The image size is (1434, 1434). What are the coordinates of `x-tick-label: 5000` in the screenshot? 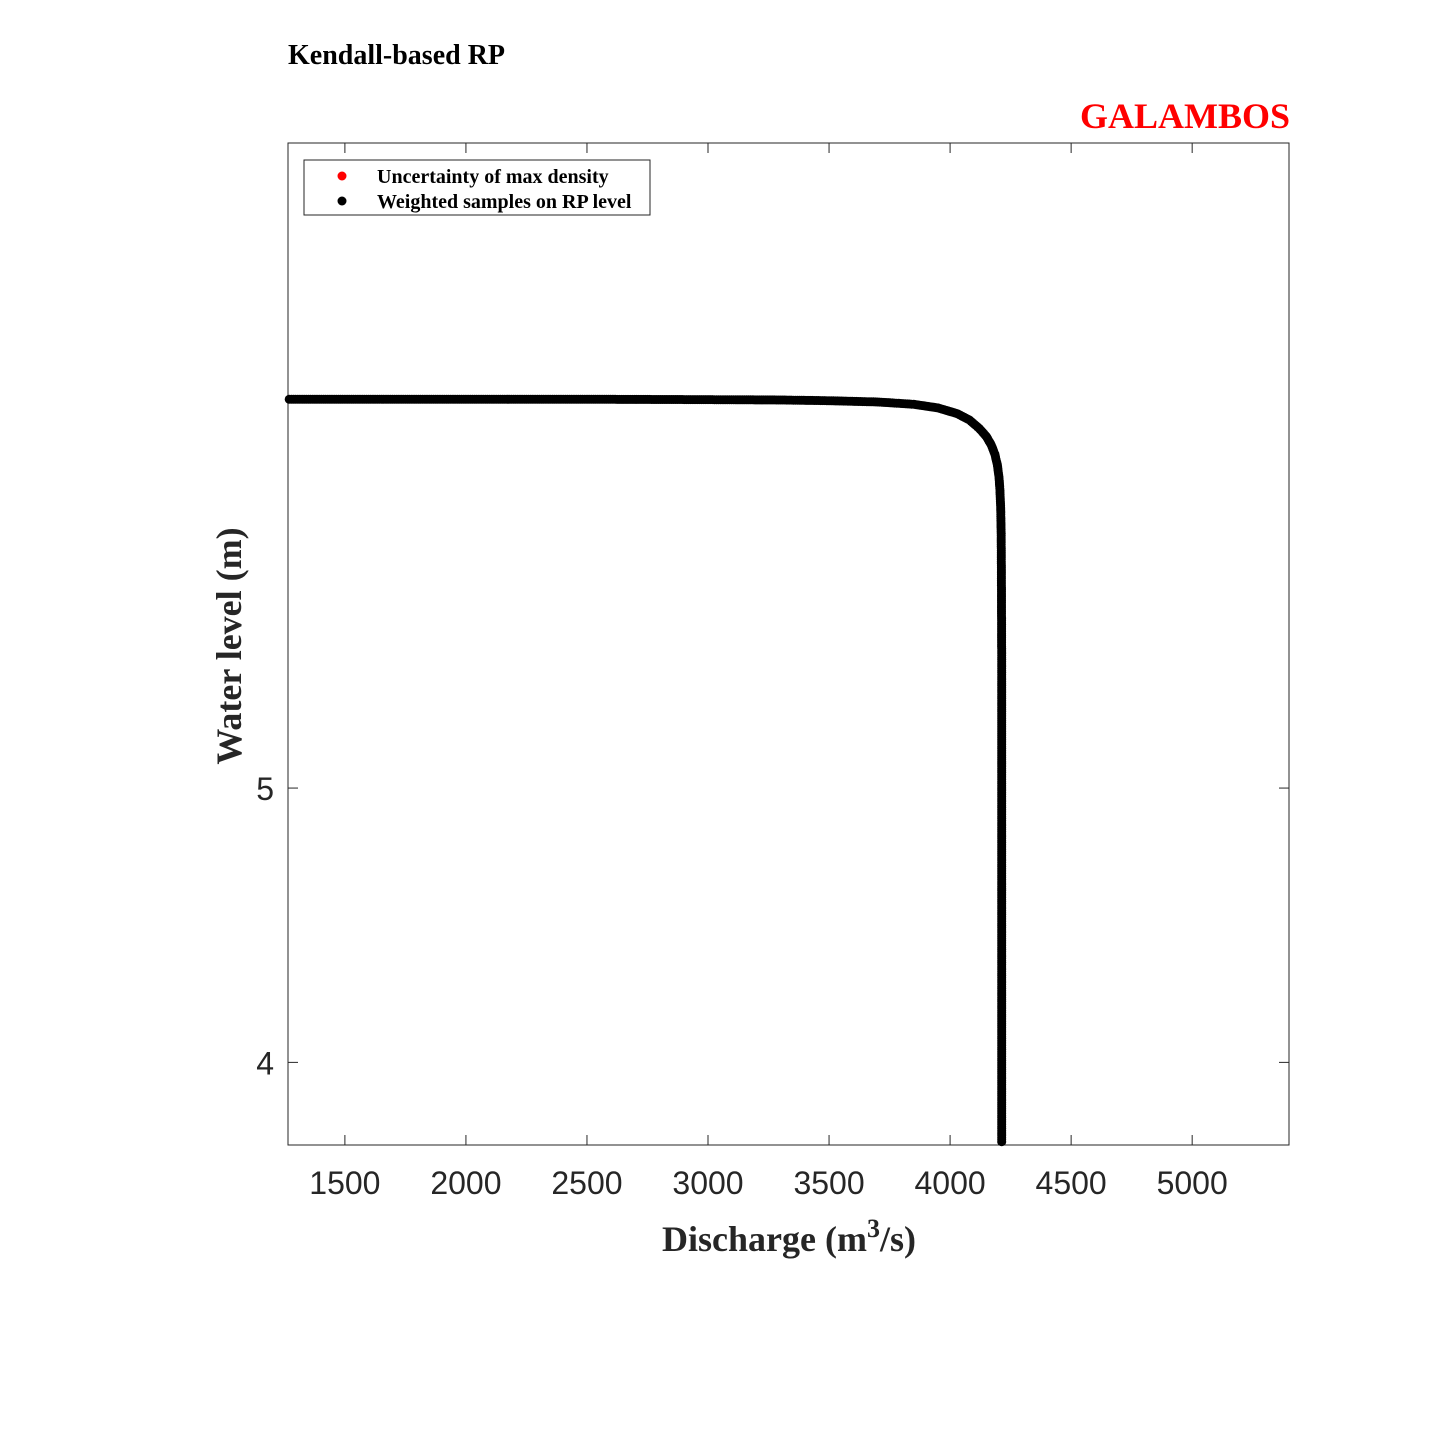 It's located at (1192, 1183).